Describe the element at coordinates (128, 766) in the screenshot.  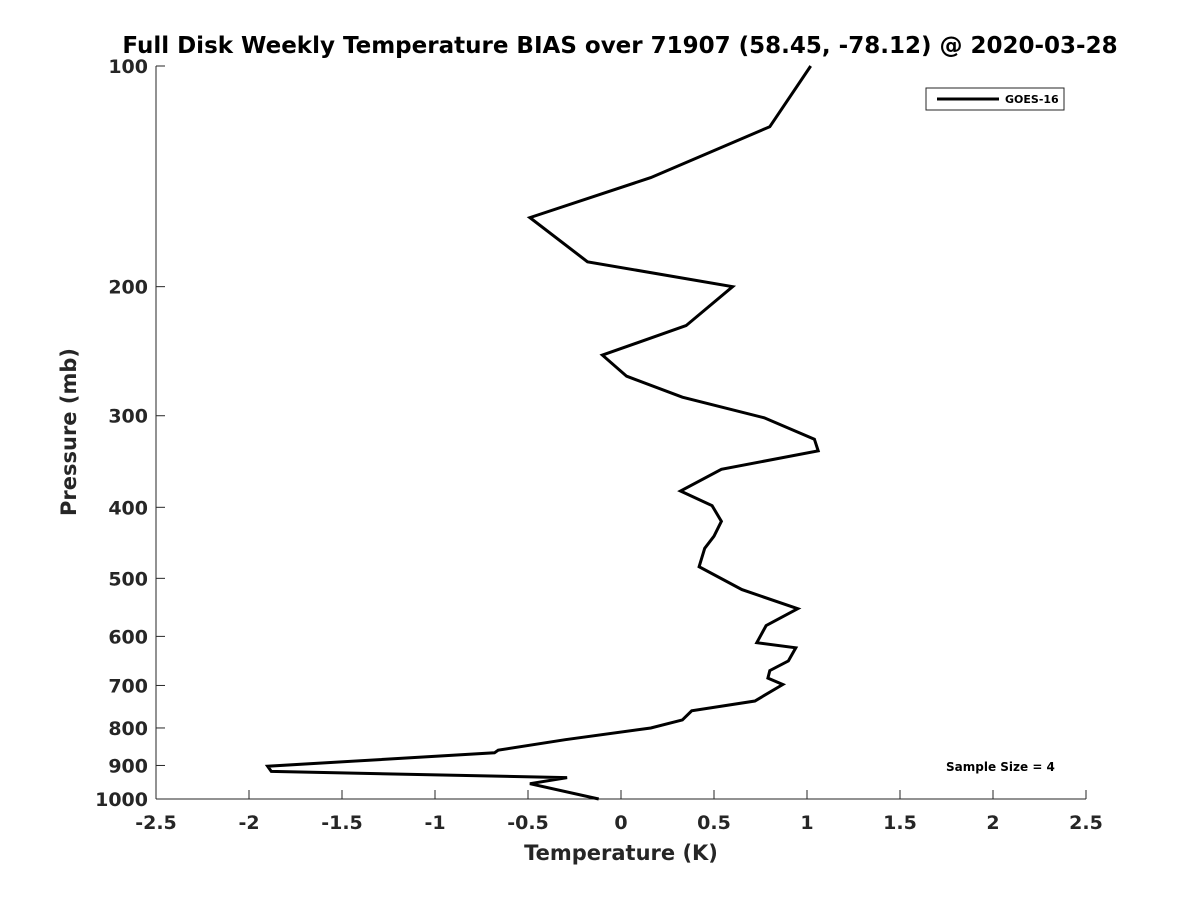
I see `y-tick-label: 900` at that location.